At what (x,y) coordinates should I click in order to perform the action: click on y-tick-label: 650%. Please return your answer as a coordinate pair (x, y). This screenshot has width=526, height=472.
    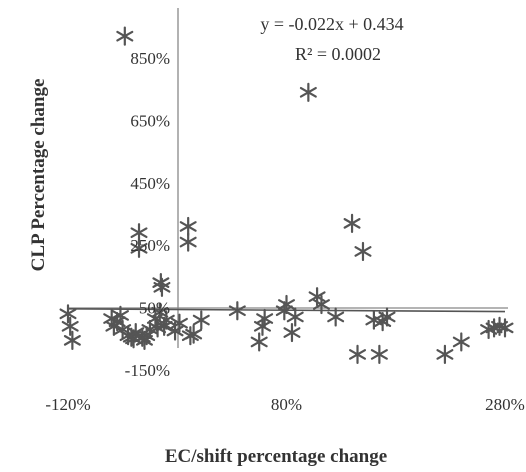
    Looking at the image, I should click on (150, 120).